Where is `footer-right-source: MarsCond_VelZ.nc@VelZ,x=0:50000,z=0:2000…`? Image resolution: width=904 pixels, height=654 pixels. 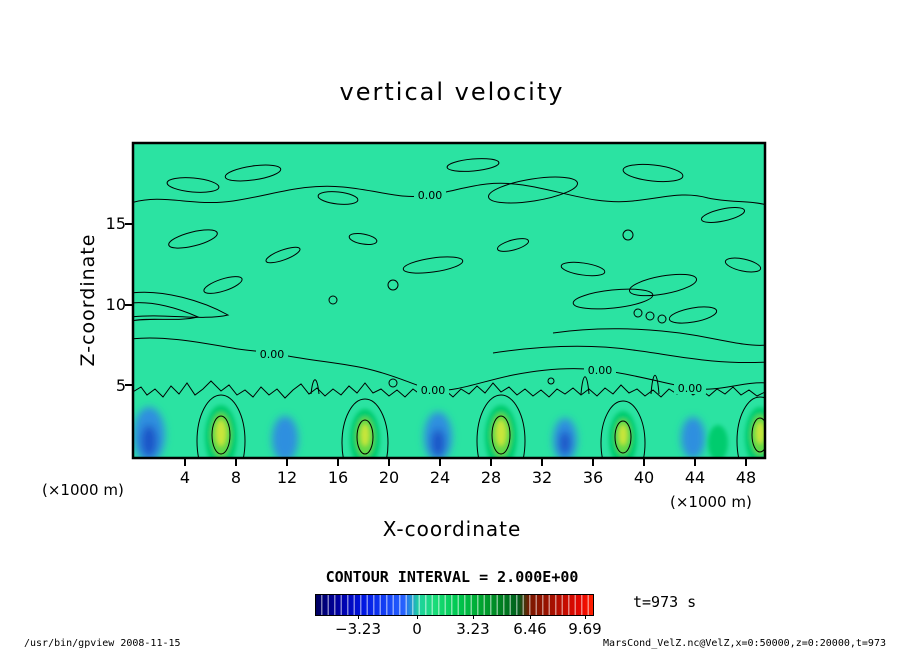 footer-right-source: MarsCond_VelZ.nc@VelZ,x=0:50000,z=0:2000… is located at coordinates (744, 643).